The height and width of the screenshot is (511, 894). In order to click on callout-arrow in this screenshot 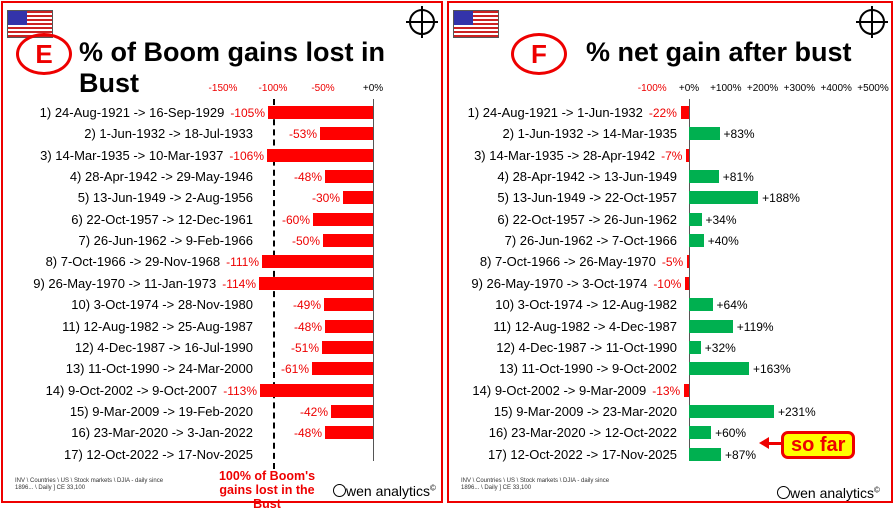, I will do `click(774, 443)`.